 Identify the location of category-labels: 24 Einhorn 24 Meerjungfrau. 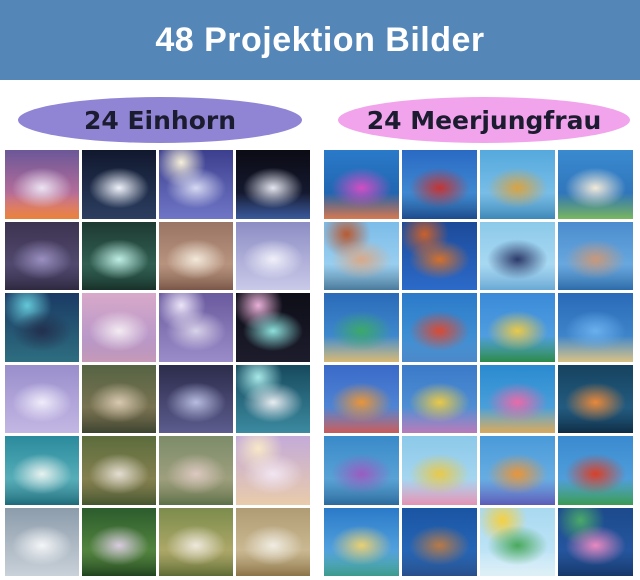
(320, 115).